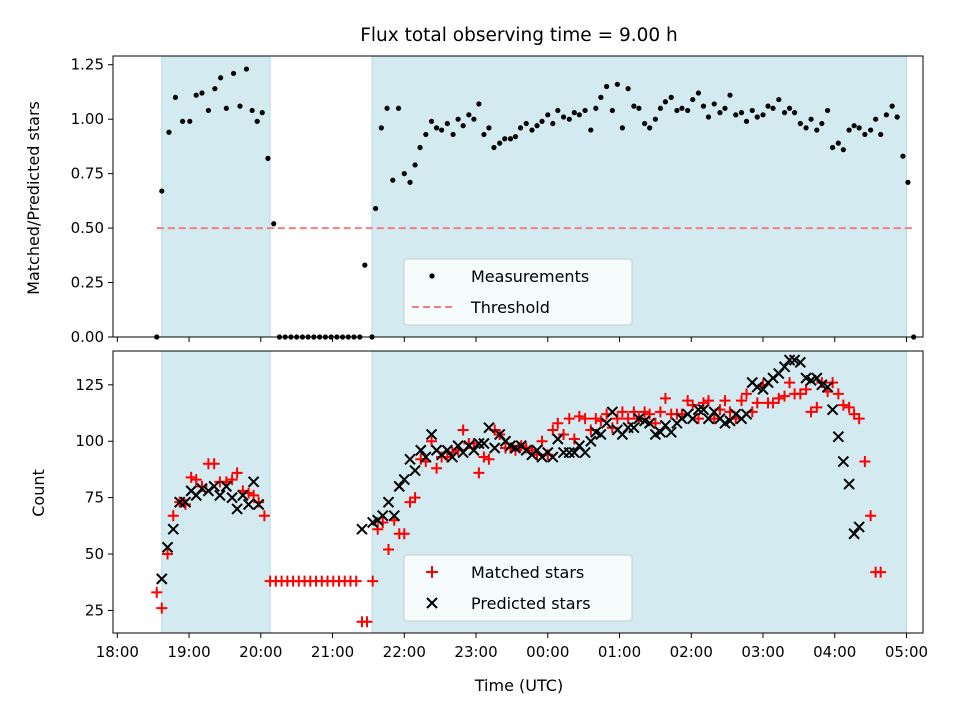  Describe the element at coordinates (906, 652) in the screenshot. I see `x-tick-label: 05:00` at that location.